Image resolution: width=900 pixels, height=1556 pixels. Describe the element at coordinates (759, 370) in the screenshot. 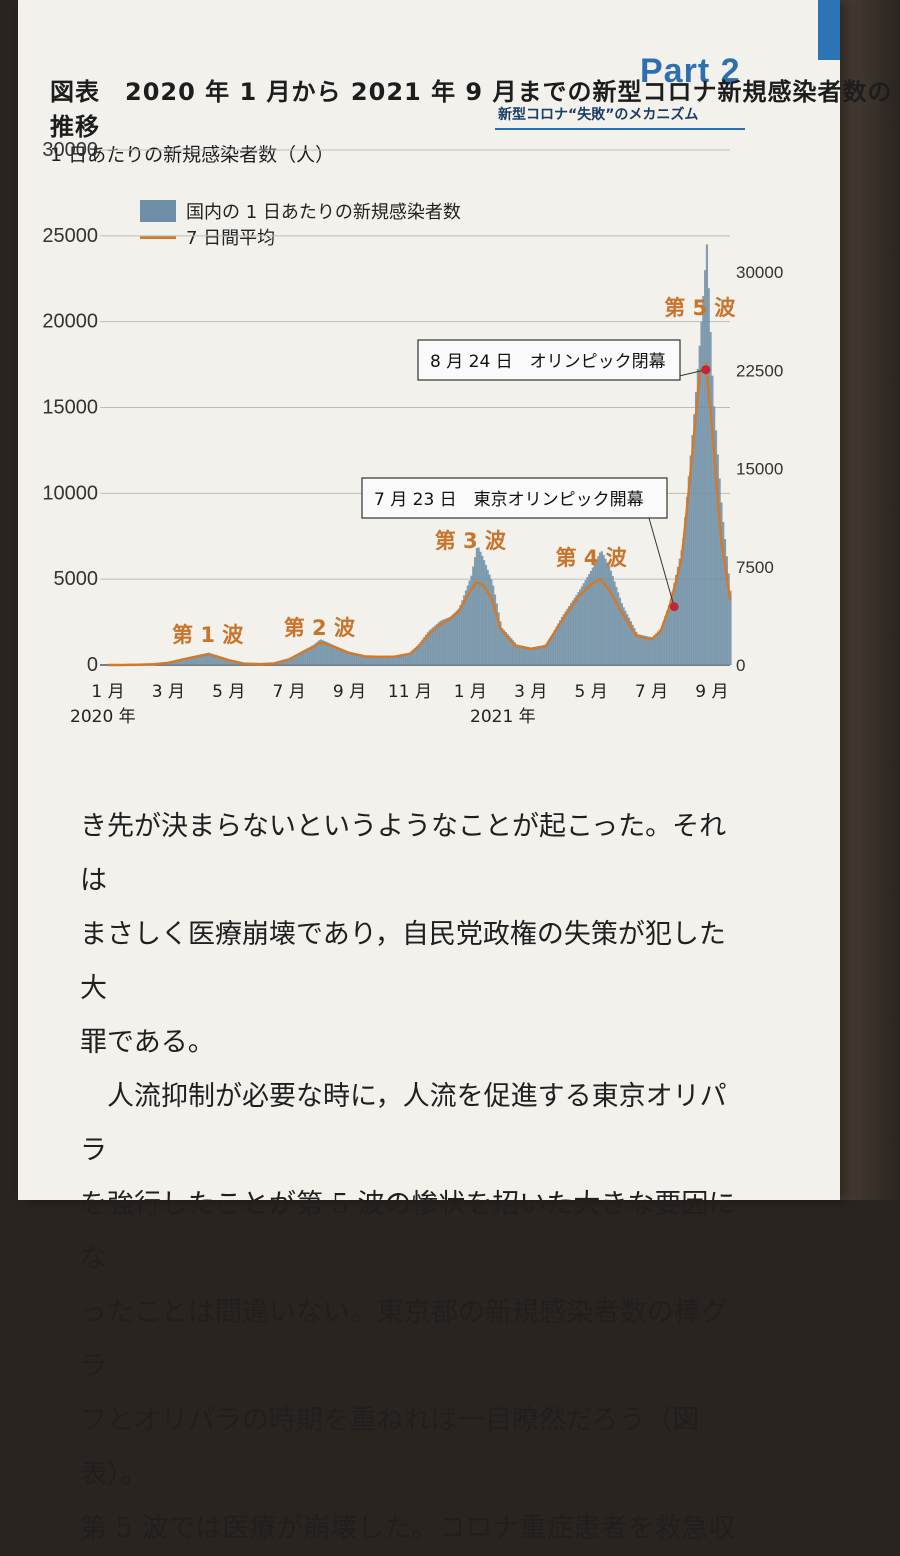

I see `right-y-tick-label: 22500` at that location.